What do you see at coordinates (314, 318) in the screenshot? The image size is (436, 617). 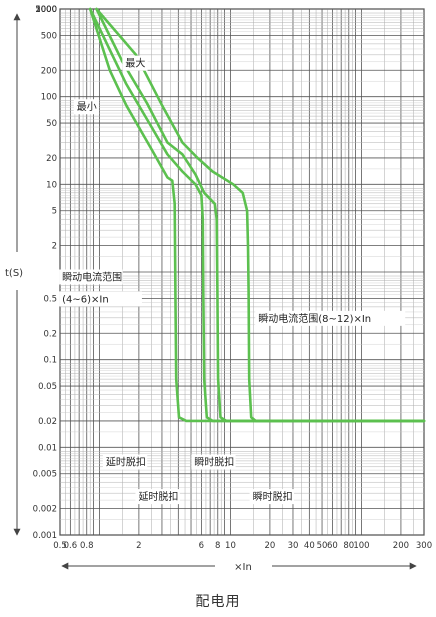 I see `annotation-label: 瞬动电流范围(8~12)×In` at bounding box center [314, 318].